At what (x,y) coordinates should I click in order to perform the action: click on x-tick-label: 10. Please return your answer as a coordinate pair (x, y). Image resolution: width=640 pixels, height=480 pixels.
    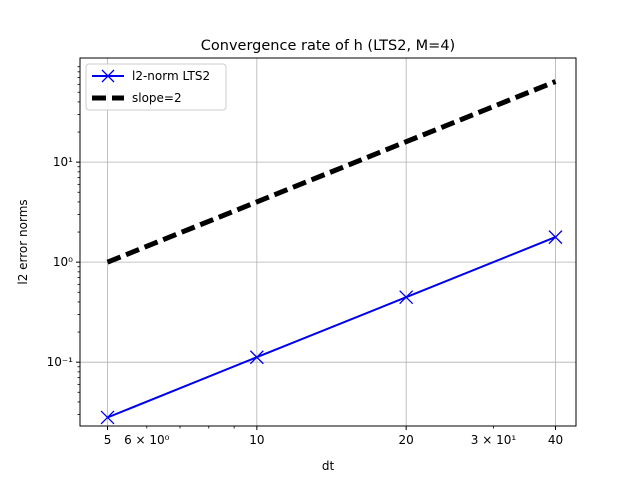
    Looking at the image, I should click on (256, 440).